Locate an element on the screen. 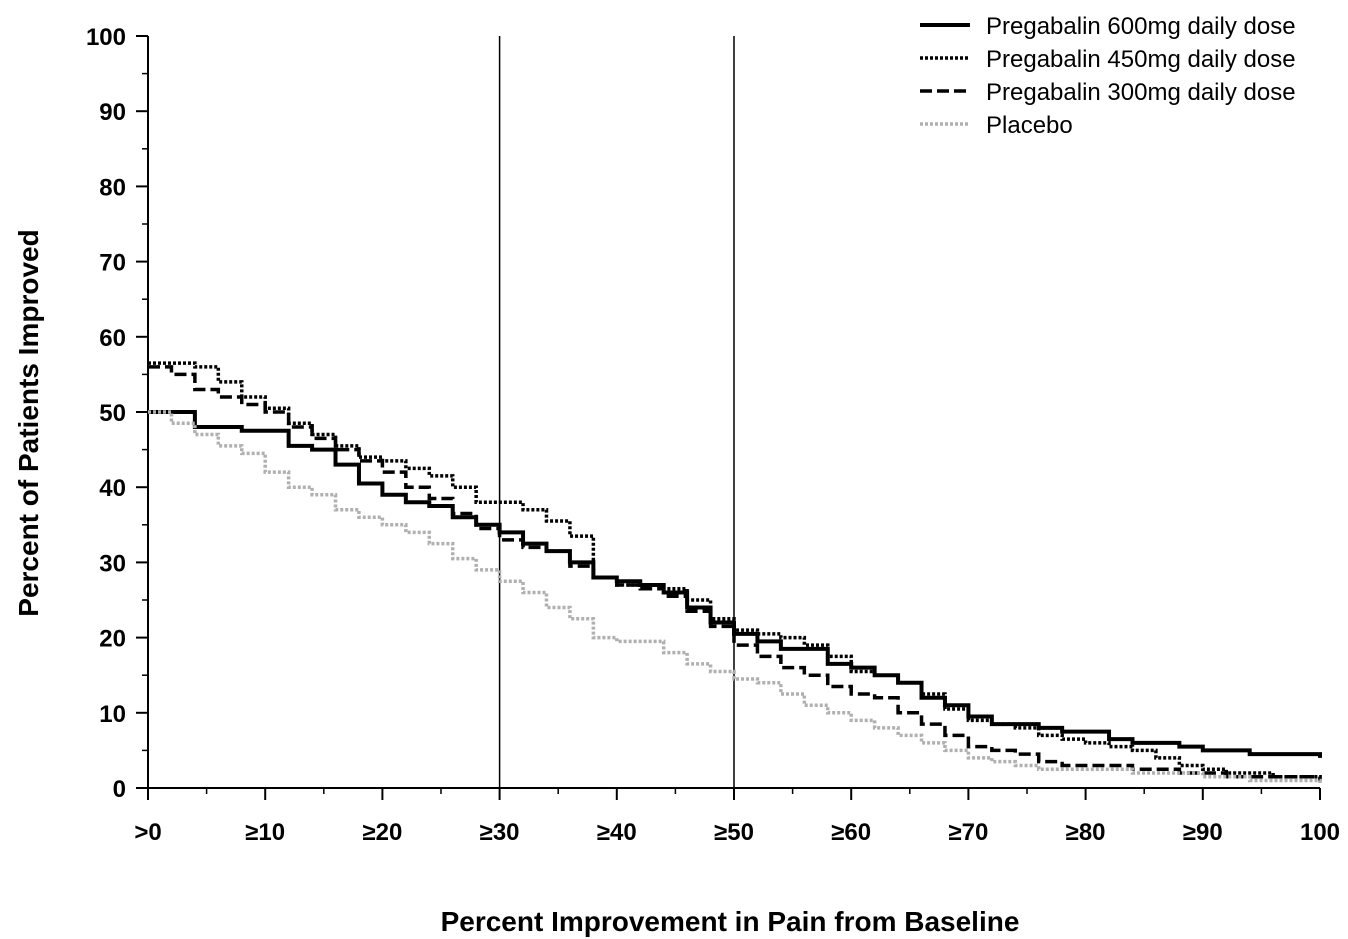  x-tick-label: ≥90 is located at coordinates (1203, 832).